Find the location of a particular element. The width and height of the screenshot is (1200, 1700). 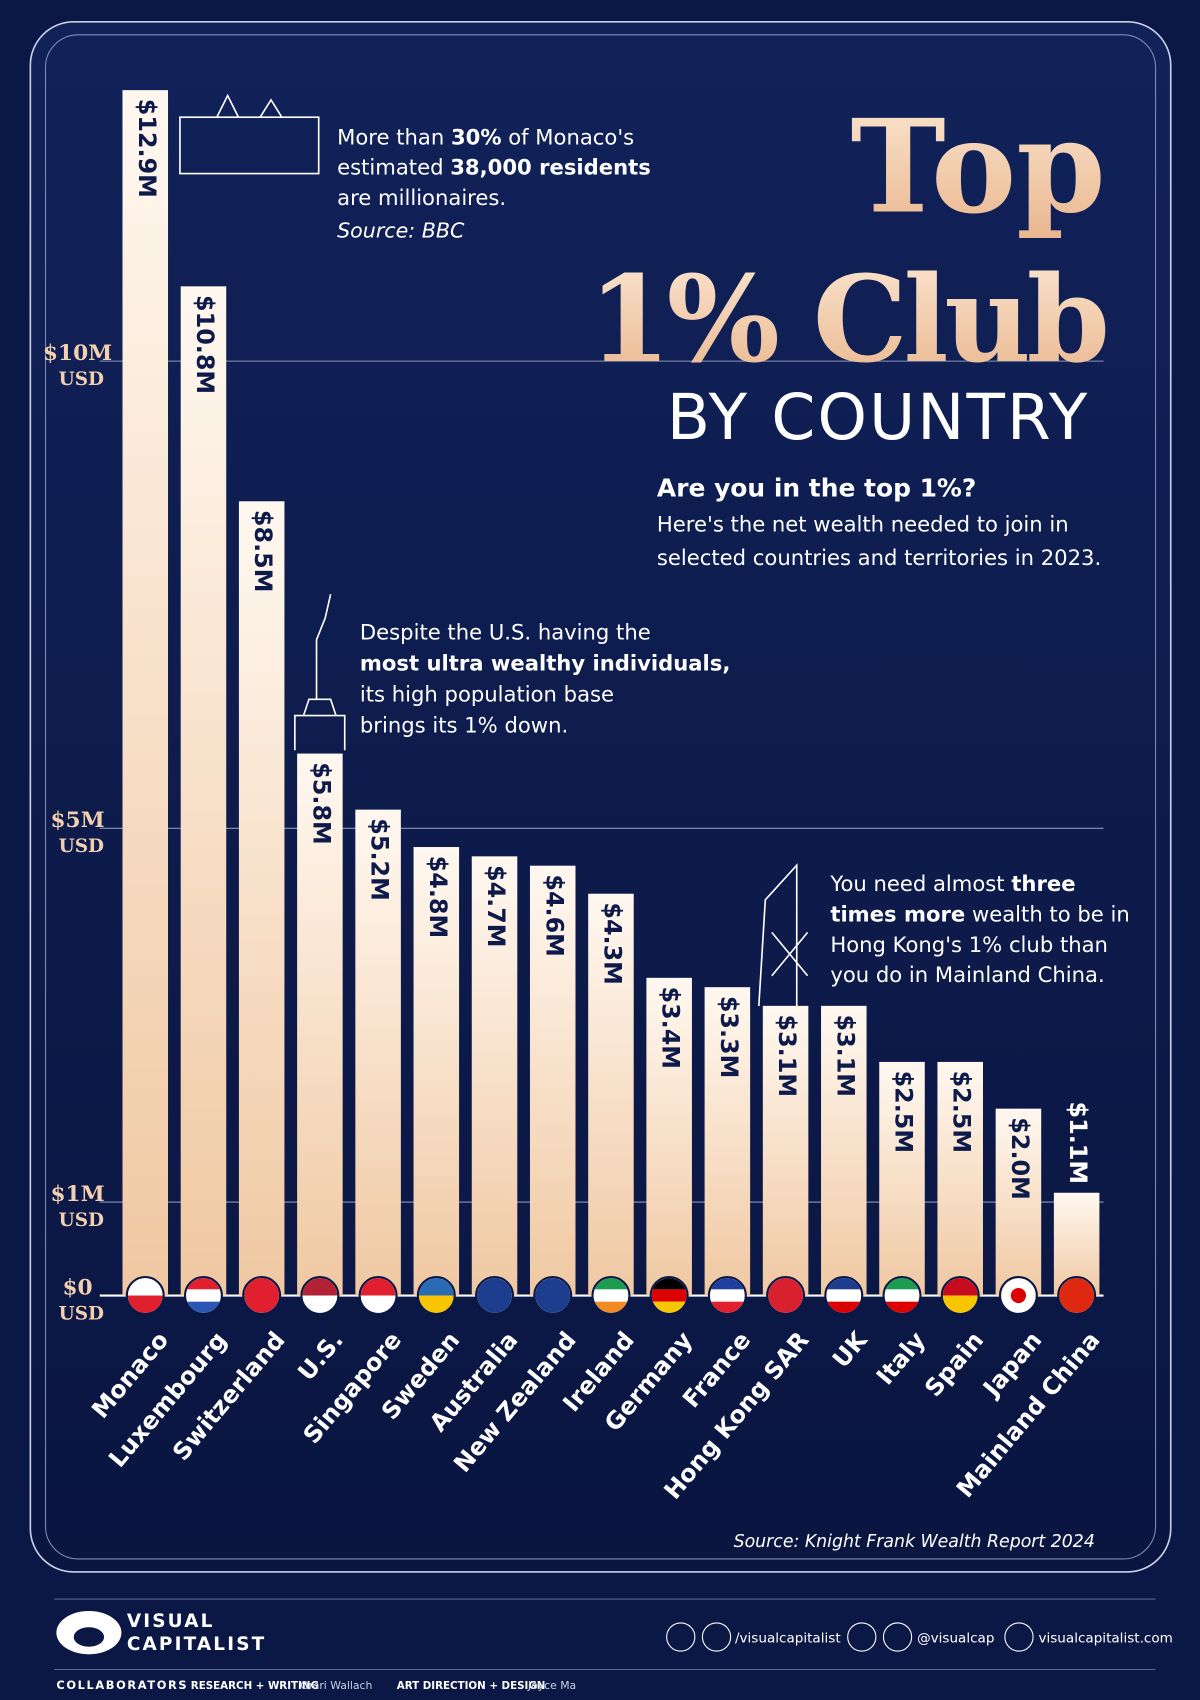

credit-role: RESEARCH + WRITING is located at coordinates (255, 1686).